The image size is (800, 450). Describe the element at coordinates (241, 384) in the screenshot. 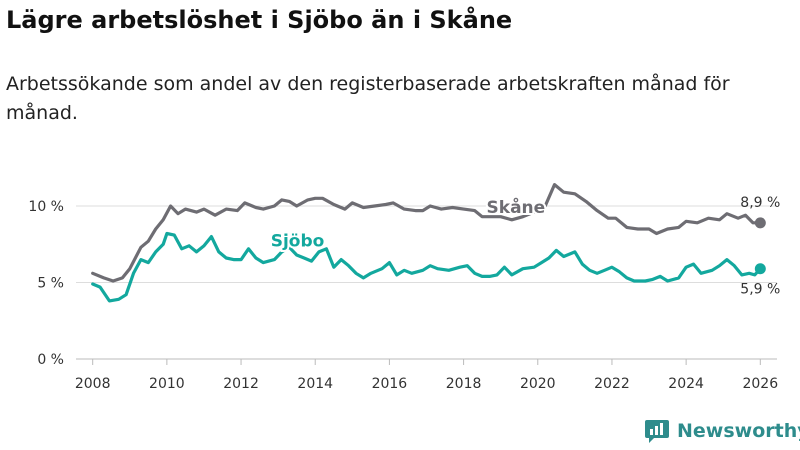

I see `x-tick-label: 2012` at that location.